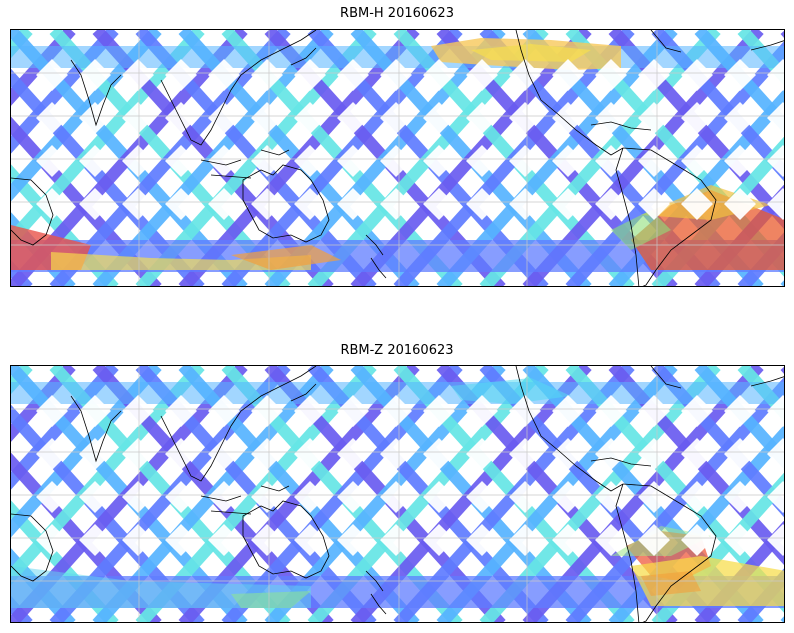  Describe the element at coordinates (397, 393) in the screenshot. I see `north-swath-band` at that location.